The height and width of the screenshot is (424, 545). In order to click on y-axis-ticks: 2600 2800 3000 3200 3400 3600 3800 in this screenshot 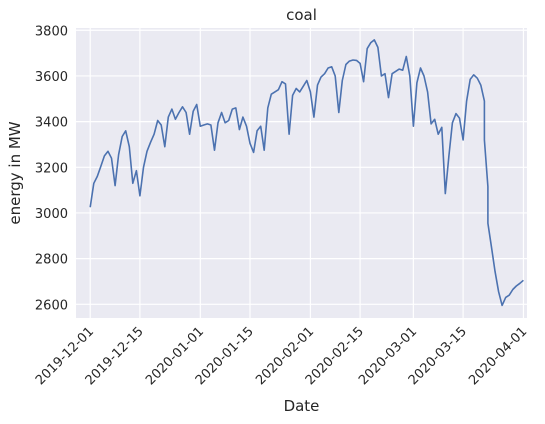, I will do `click(51, 168)`.